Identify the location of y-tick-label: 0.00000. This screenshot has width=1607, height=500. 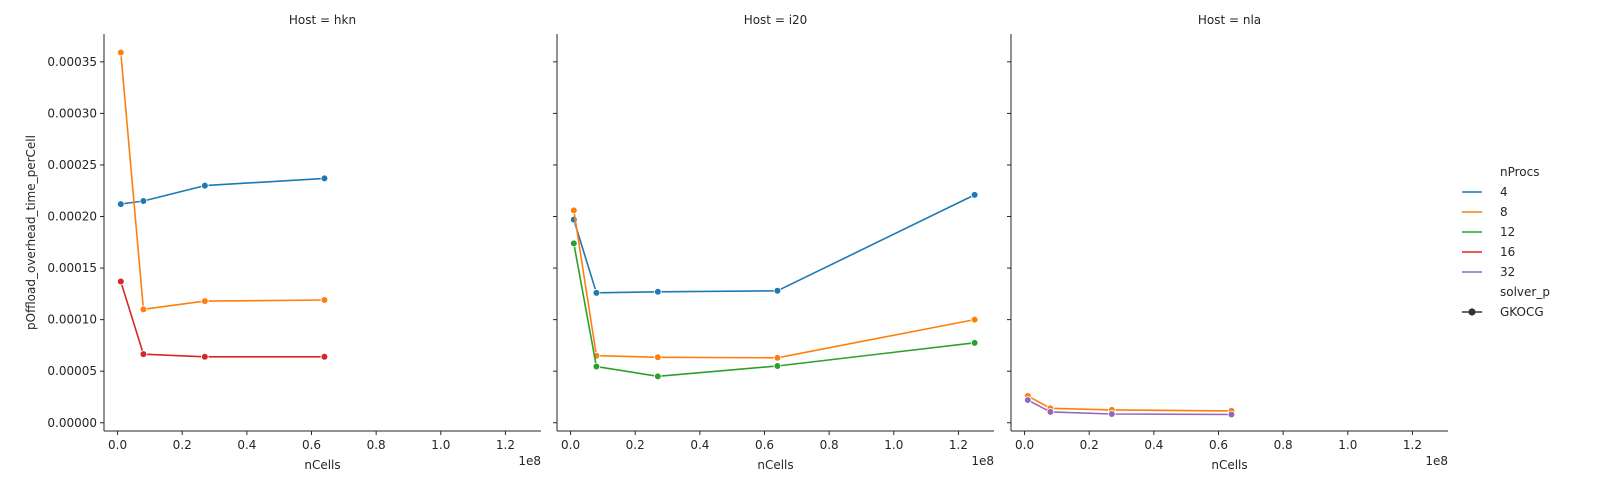
(72, 423).